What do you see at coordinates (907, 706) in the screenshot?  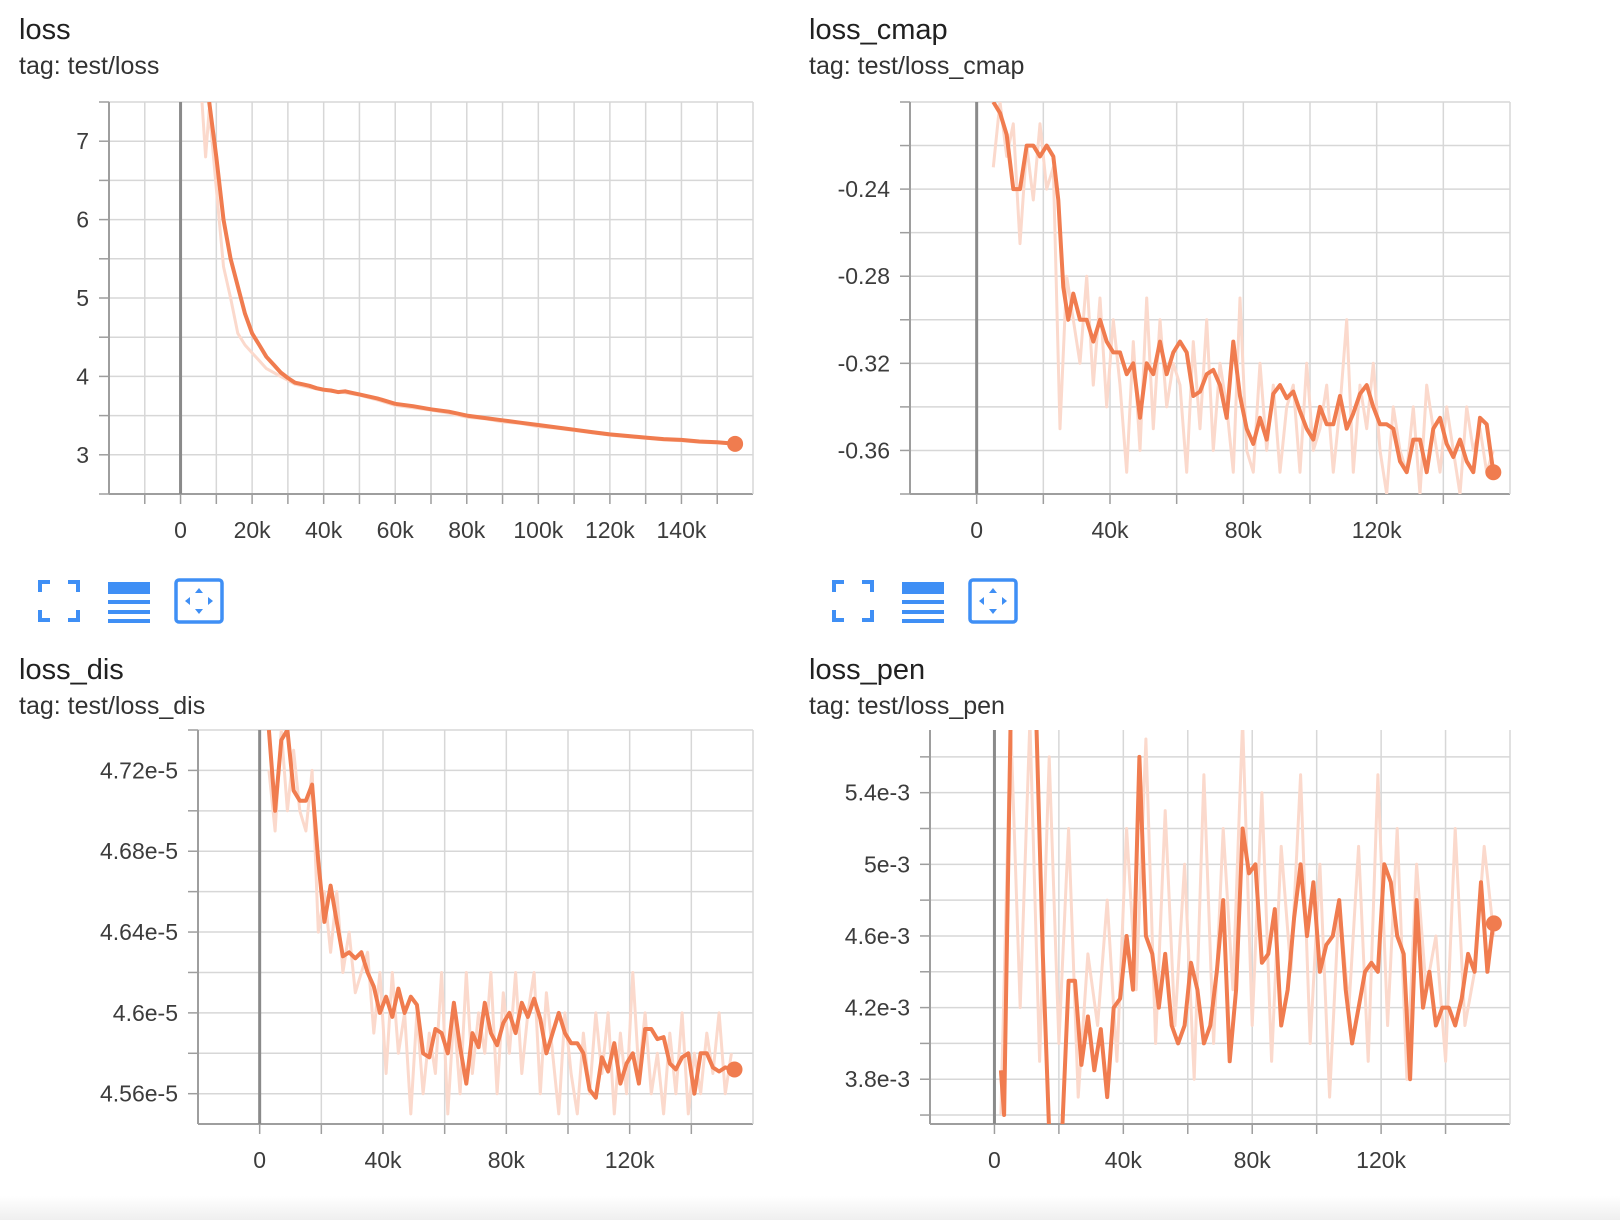 I see `chart-tag: tag: test/loss_pen` at bounding box center [907, 706].